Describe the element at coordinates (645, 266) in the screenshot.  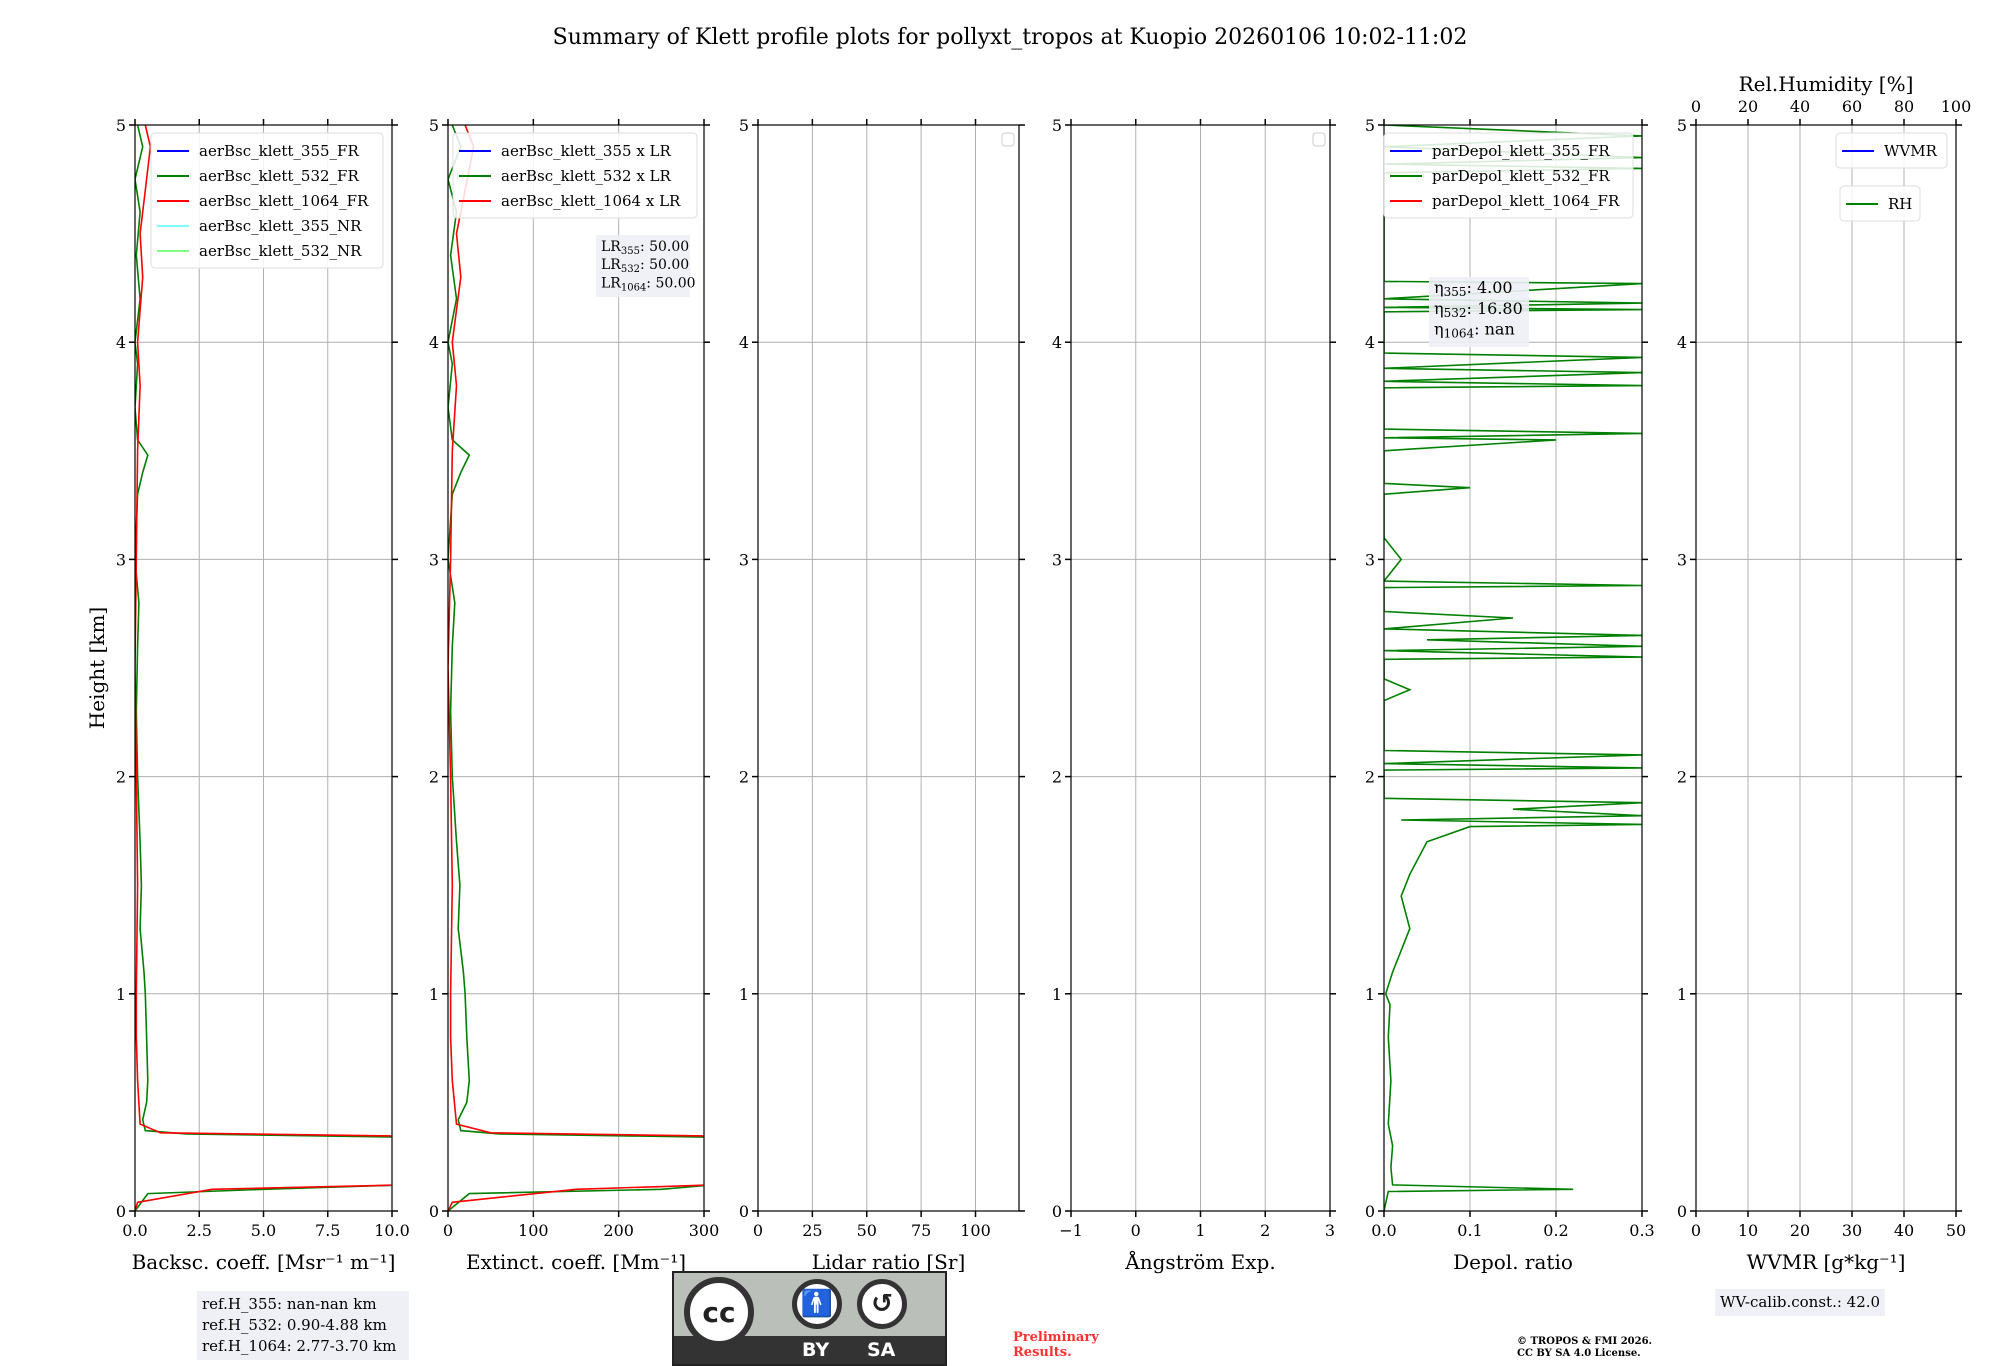
I see `annotation-line: LR532: 50.00` at that location.